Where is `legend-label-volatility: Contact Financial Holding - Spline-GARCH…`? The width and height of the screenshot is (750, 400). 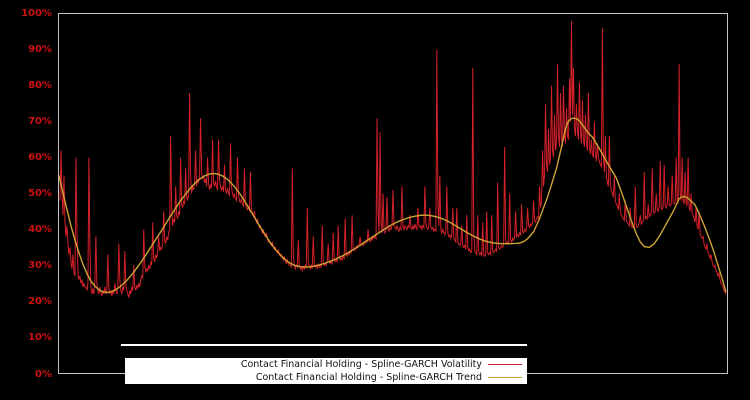 legend-label-volatility: Contact Financial Holding - Spline-GARCH… is located at coordinates (361, 364).